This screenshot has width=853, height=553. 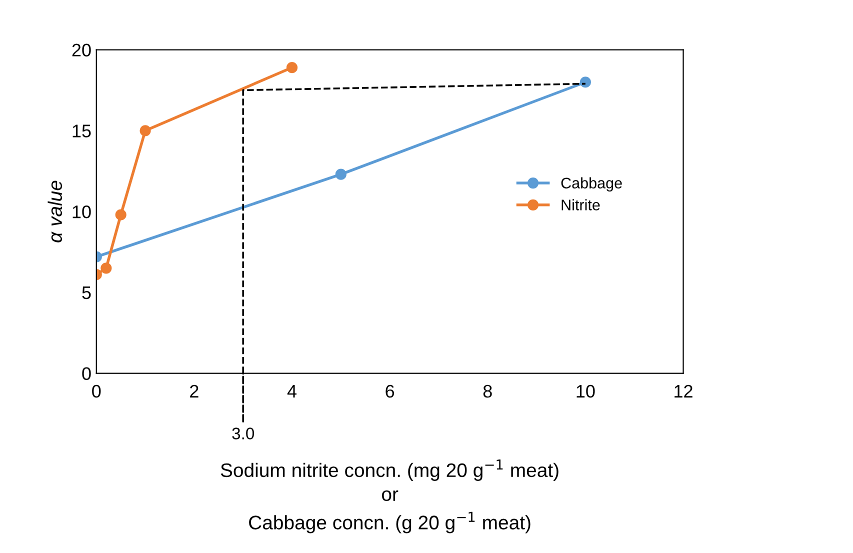 I want to click on x-tick-label: 2, so click(x=194, y=391).